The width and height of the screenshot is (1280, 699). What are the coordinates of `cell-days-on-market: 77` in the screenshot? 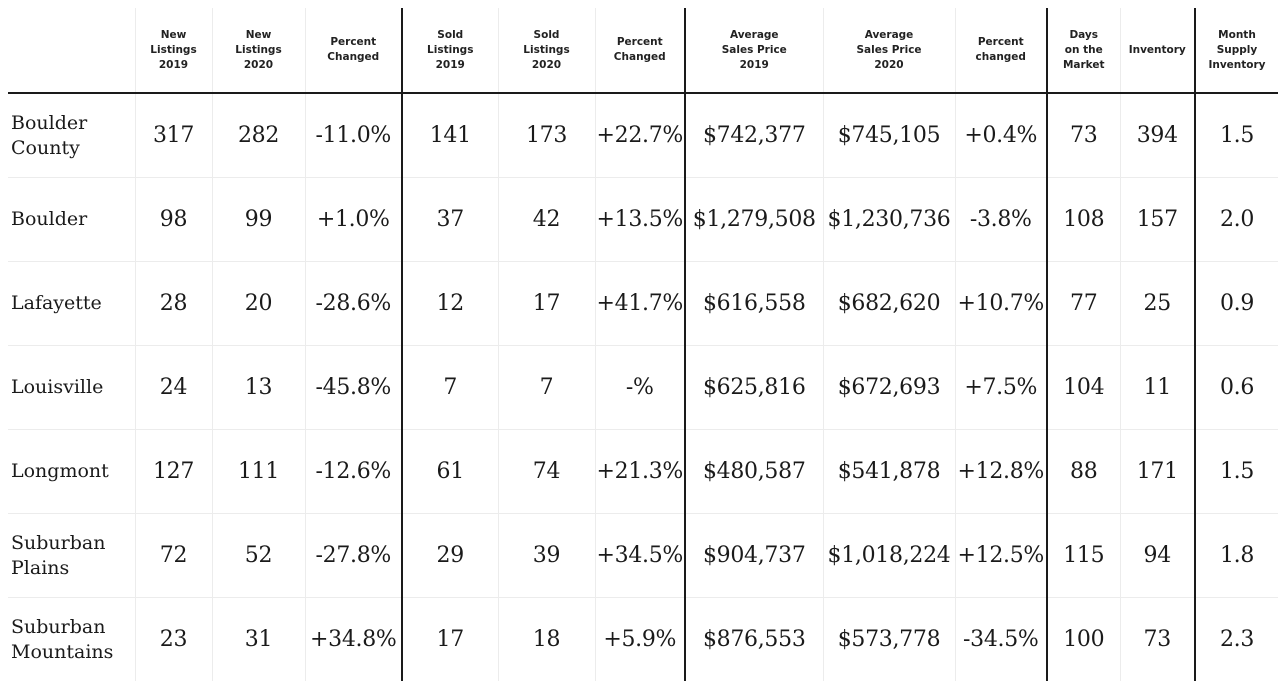 It's located at (1083, 303).